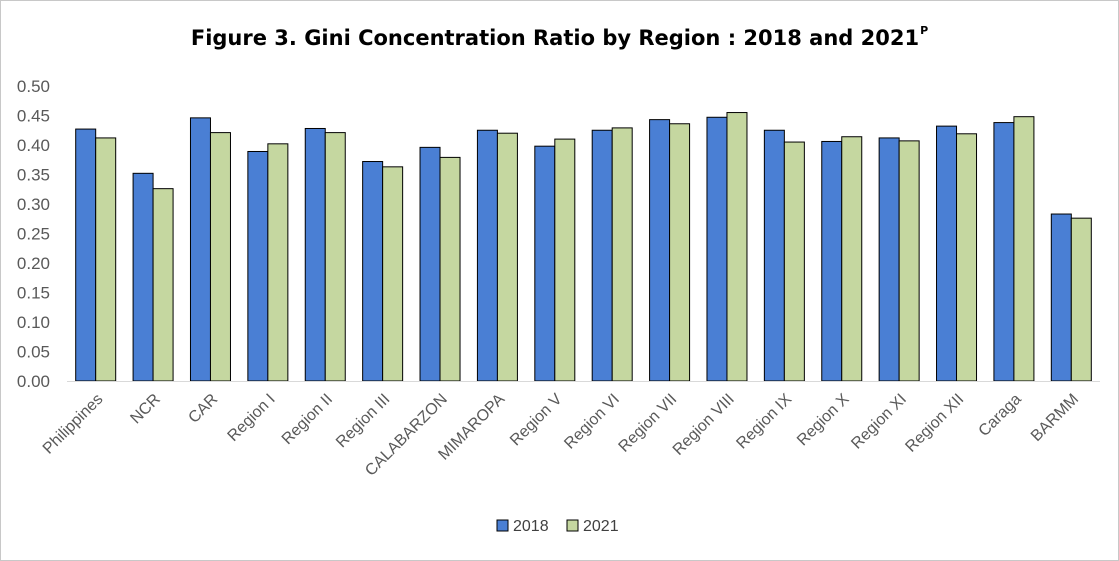  I want to click on bar-2021-calabarzon, so click(450, 269).